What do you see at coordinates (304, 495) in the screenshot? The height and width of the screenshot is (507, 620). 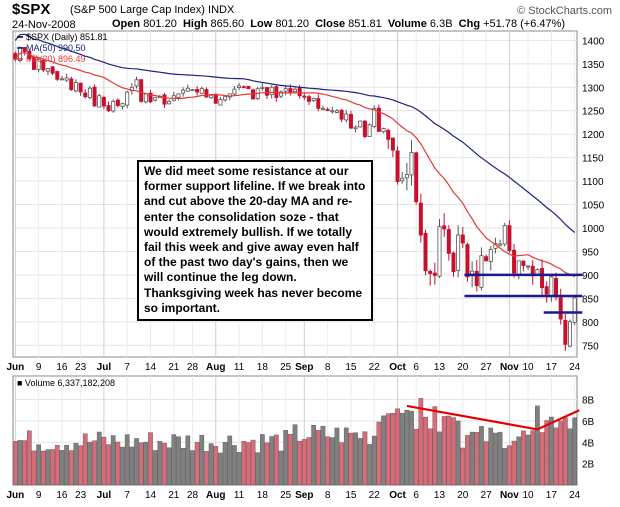 I see `volume-x-label: Sep` at bounding box center [304, 495].